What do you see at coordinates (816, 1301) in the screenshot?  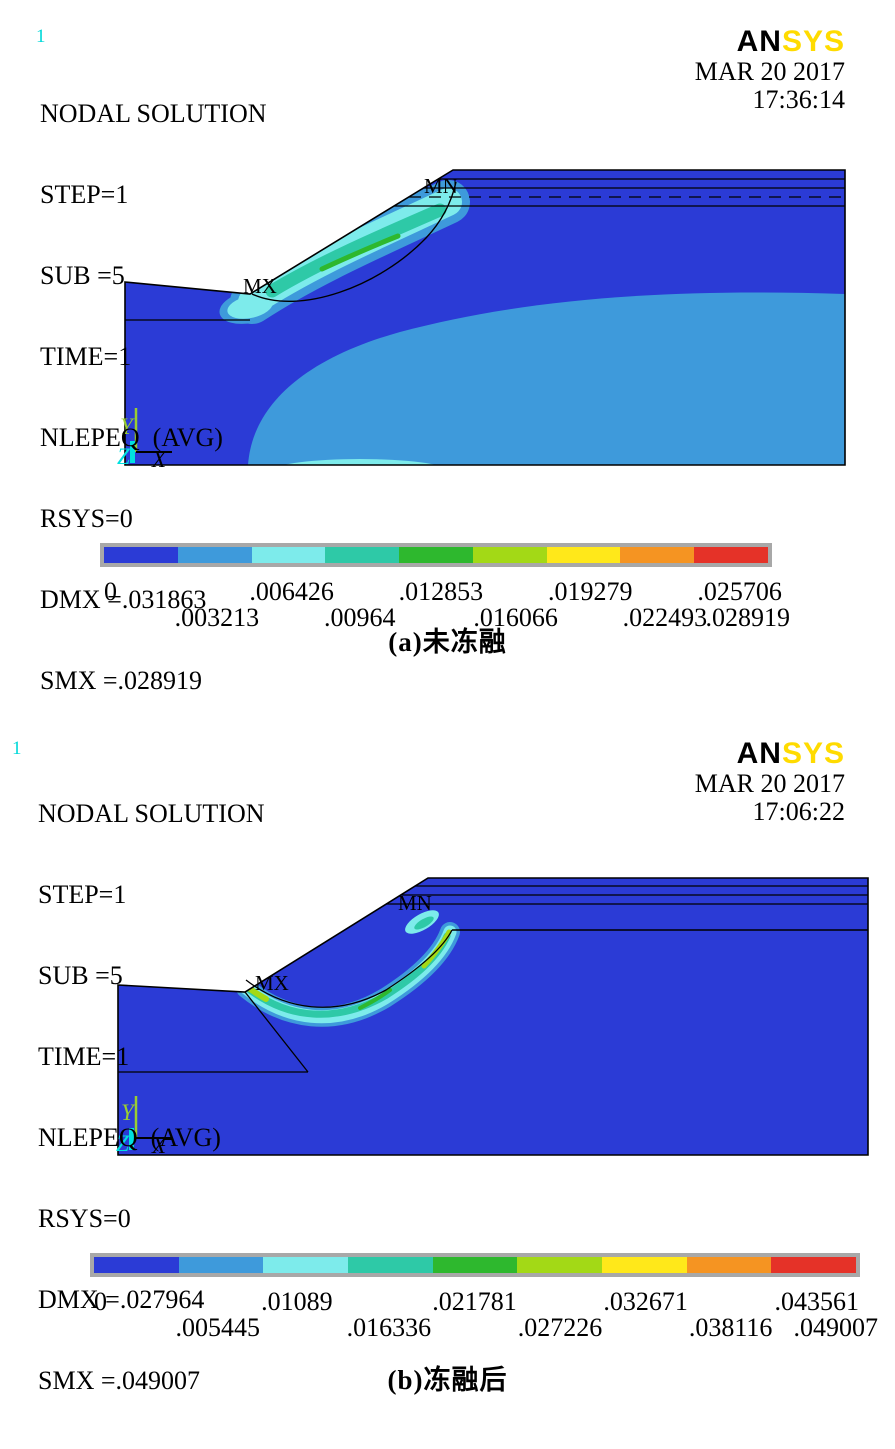 I see `legend-tick: .043561` at bounding box center [816, 1301].